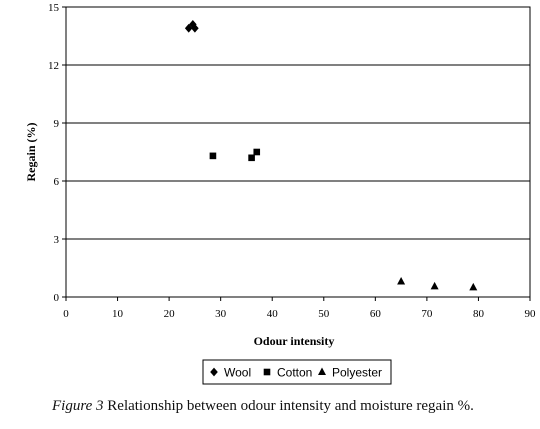 Image resolution: width=540 pixels, height=429 pixels. I want to click on legend: Wool Cotton Polyester, so click(297, 372).